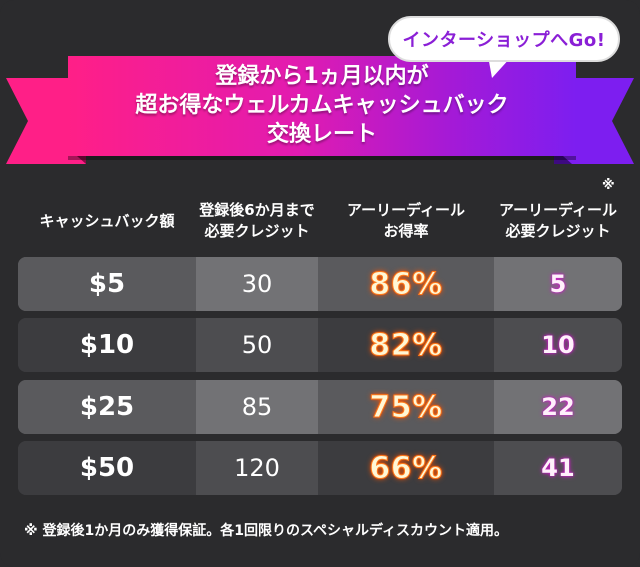 The width and height of the screenshot is (640, 567). What do you see at coordinates (107, 468) in the screenshot?
I see `cashback-amount: $50` at bounding box center [107, 468].